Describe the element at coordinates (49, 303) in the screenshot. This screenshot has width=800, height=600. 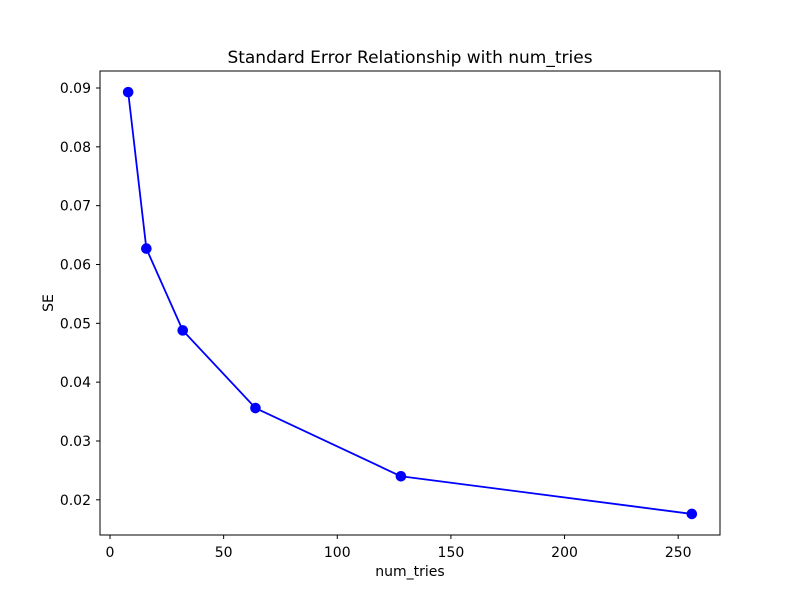
I see `y-axis-label: SE` at that location.